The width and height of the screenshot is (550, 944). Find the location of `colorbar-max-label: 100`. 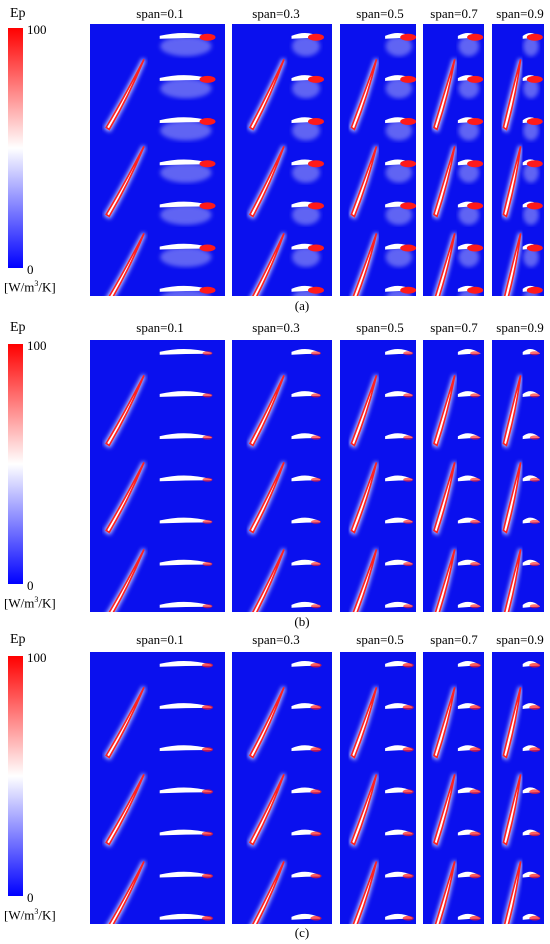

colorbar-max-label: 100 is located at coordinates (37, 657).